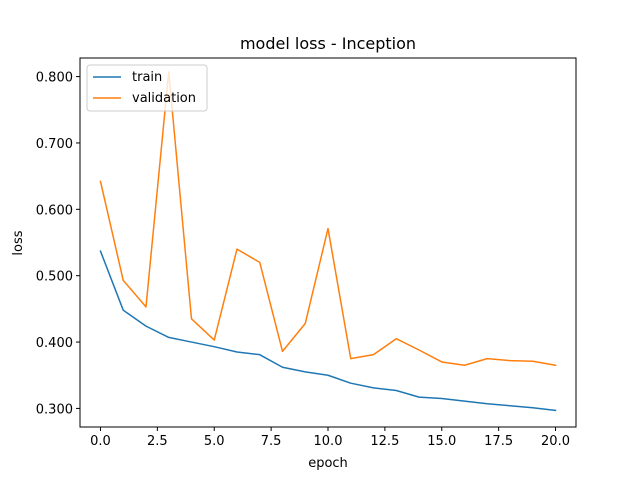 This screenshot has width=640, height=480. What do you see at coordinates (54, 343) in the screenshot?
I see `y-tick-label: 0.400` at bounding box center [54, 343].